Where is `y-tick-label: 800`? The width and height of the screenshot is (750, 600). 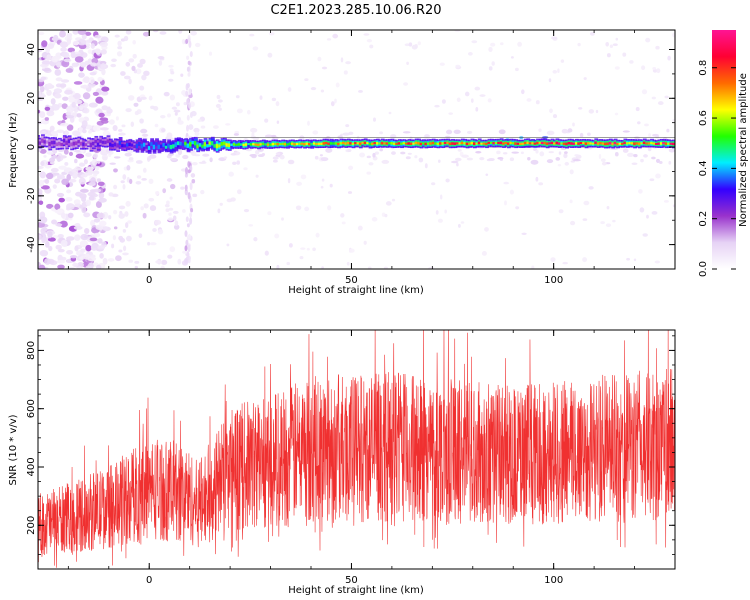 y-tick-label: 800 is located at coordinates (31, 350).